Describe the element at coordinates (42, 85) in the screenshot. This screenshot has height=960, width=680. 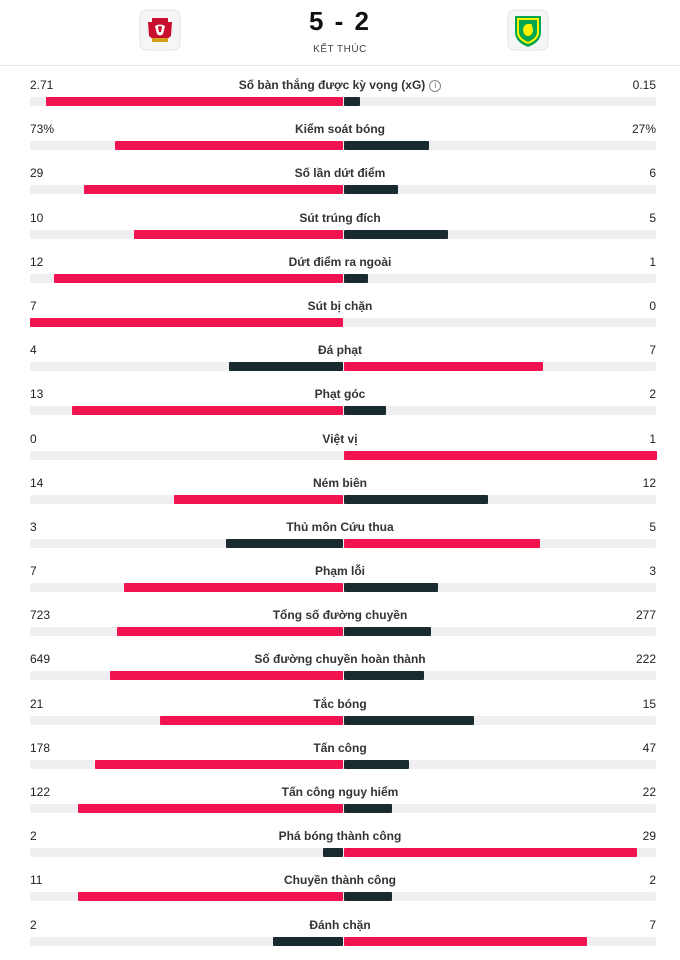
I see `home-stat-value: 2.71` at that location.